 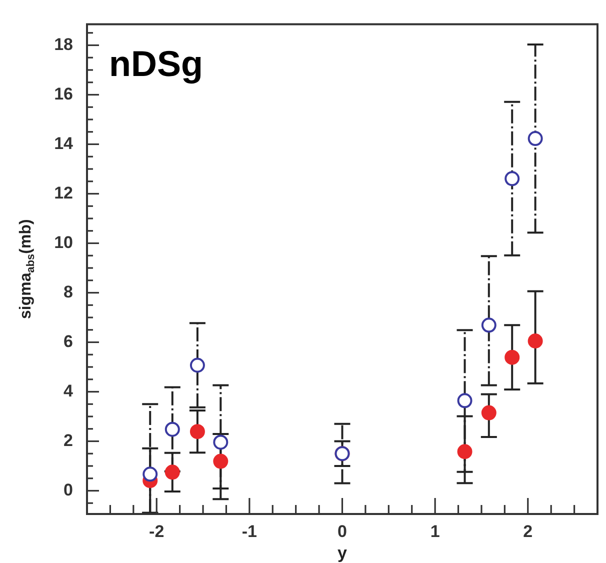 What do you see at coordinates (27, 269) in the screenshot?
I see `y-axis-title: sigmaabs(mb)` at bounding box center [27, 269].